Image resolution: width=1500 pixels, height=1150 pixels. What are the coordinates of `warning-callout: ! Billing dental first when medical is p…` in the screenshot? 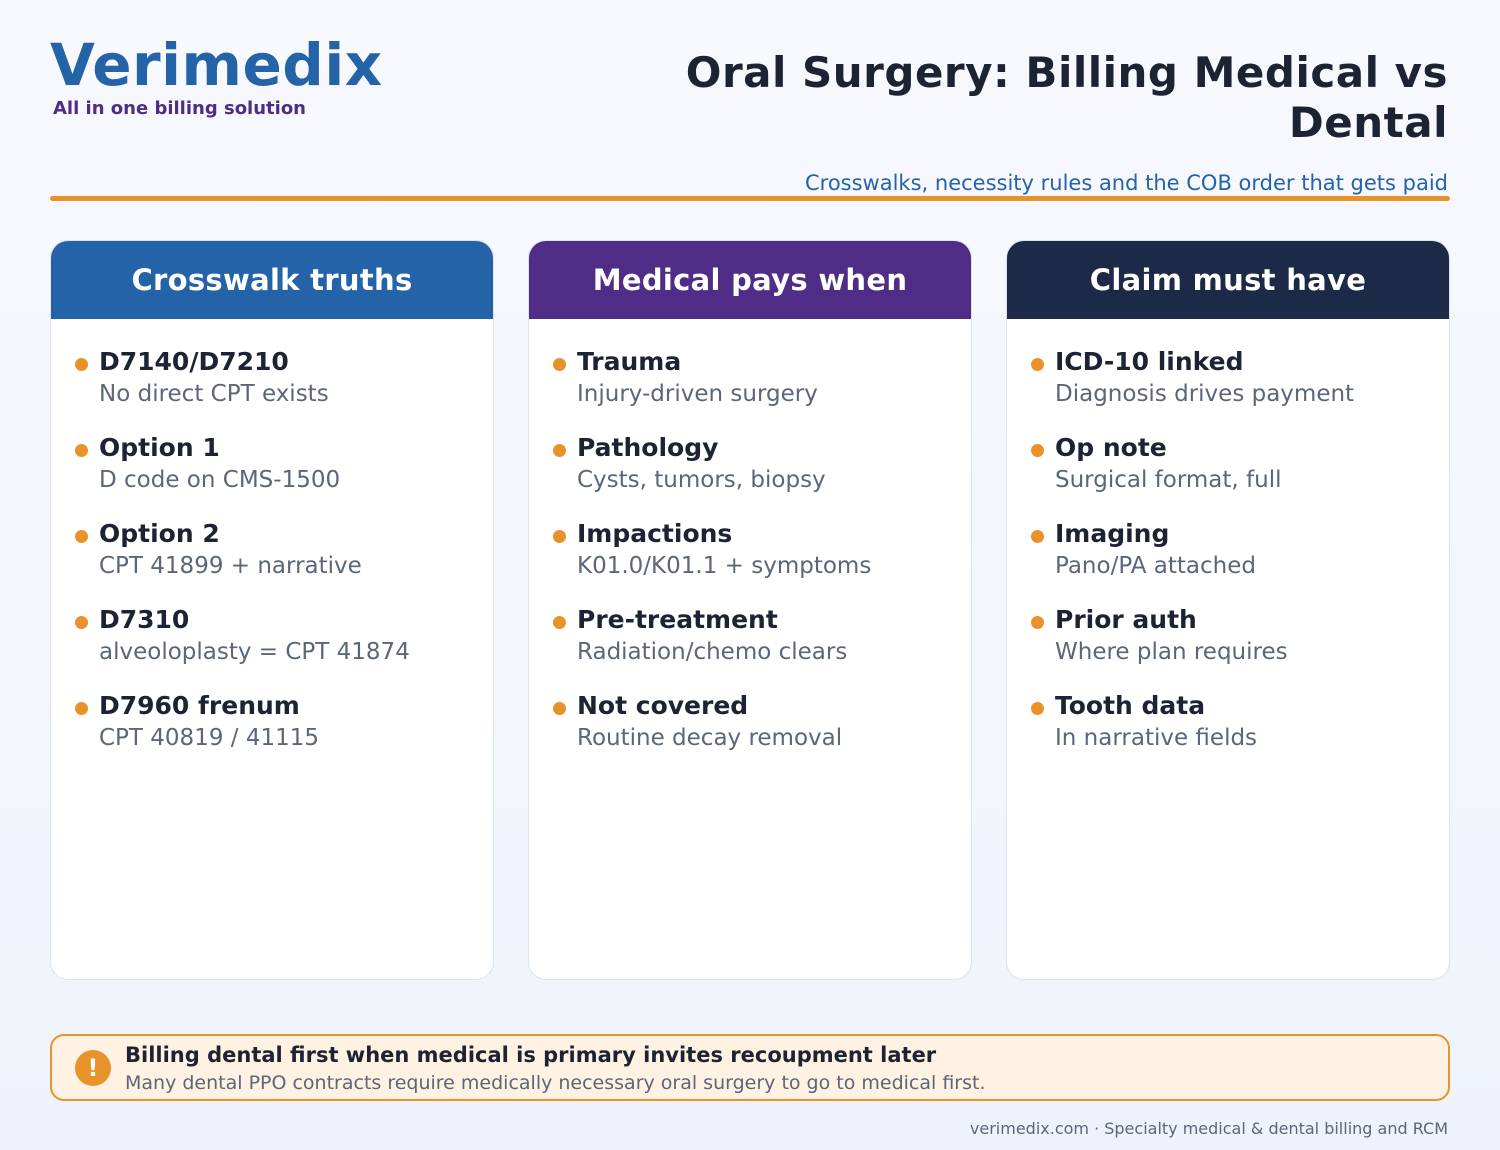 It's located at (750, 1067).